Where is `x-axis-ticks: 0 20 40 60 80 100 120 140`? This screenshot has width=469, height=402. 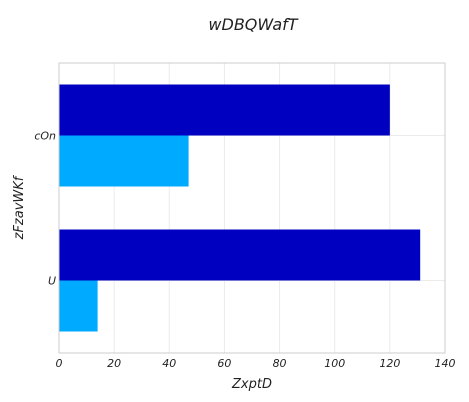
x-axis-ticks: 0 20 40 60 80 100 120 140 is located at coordinates (256, 363).